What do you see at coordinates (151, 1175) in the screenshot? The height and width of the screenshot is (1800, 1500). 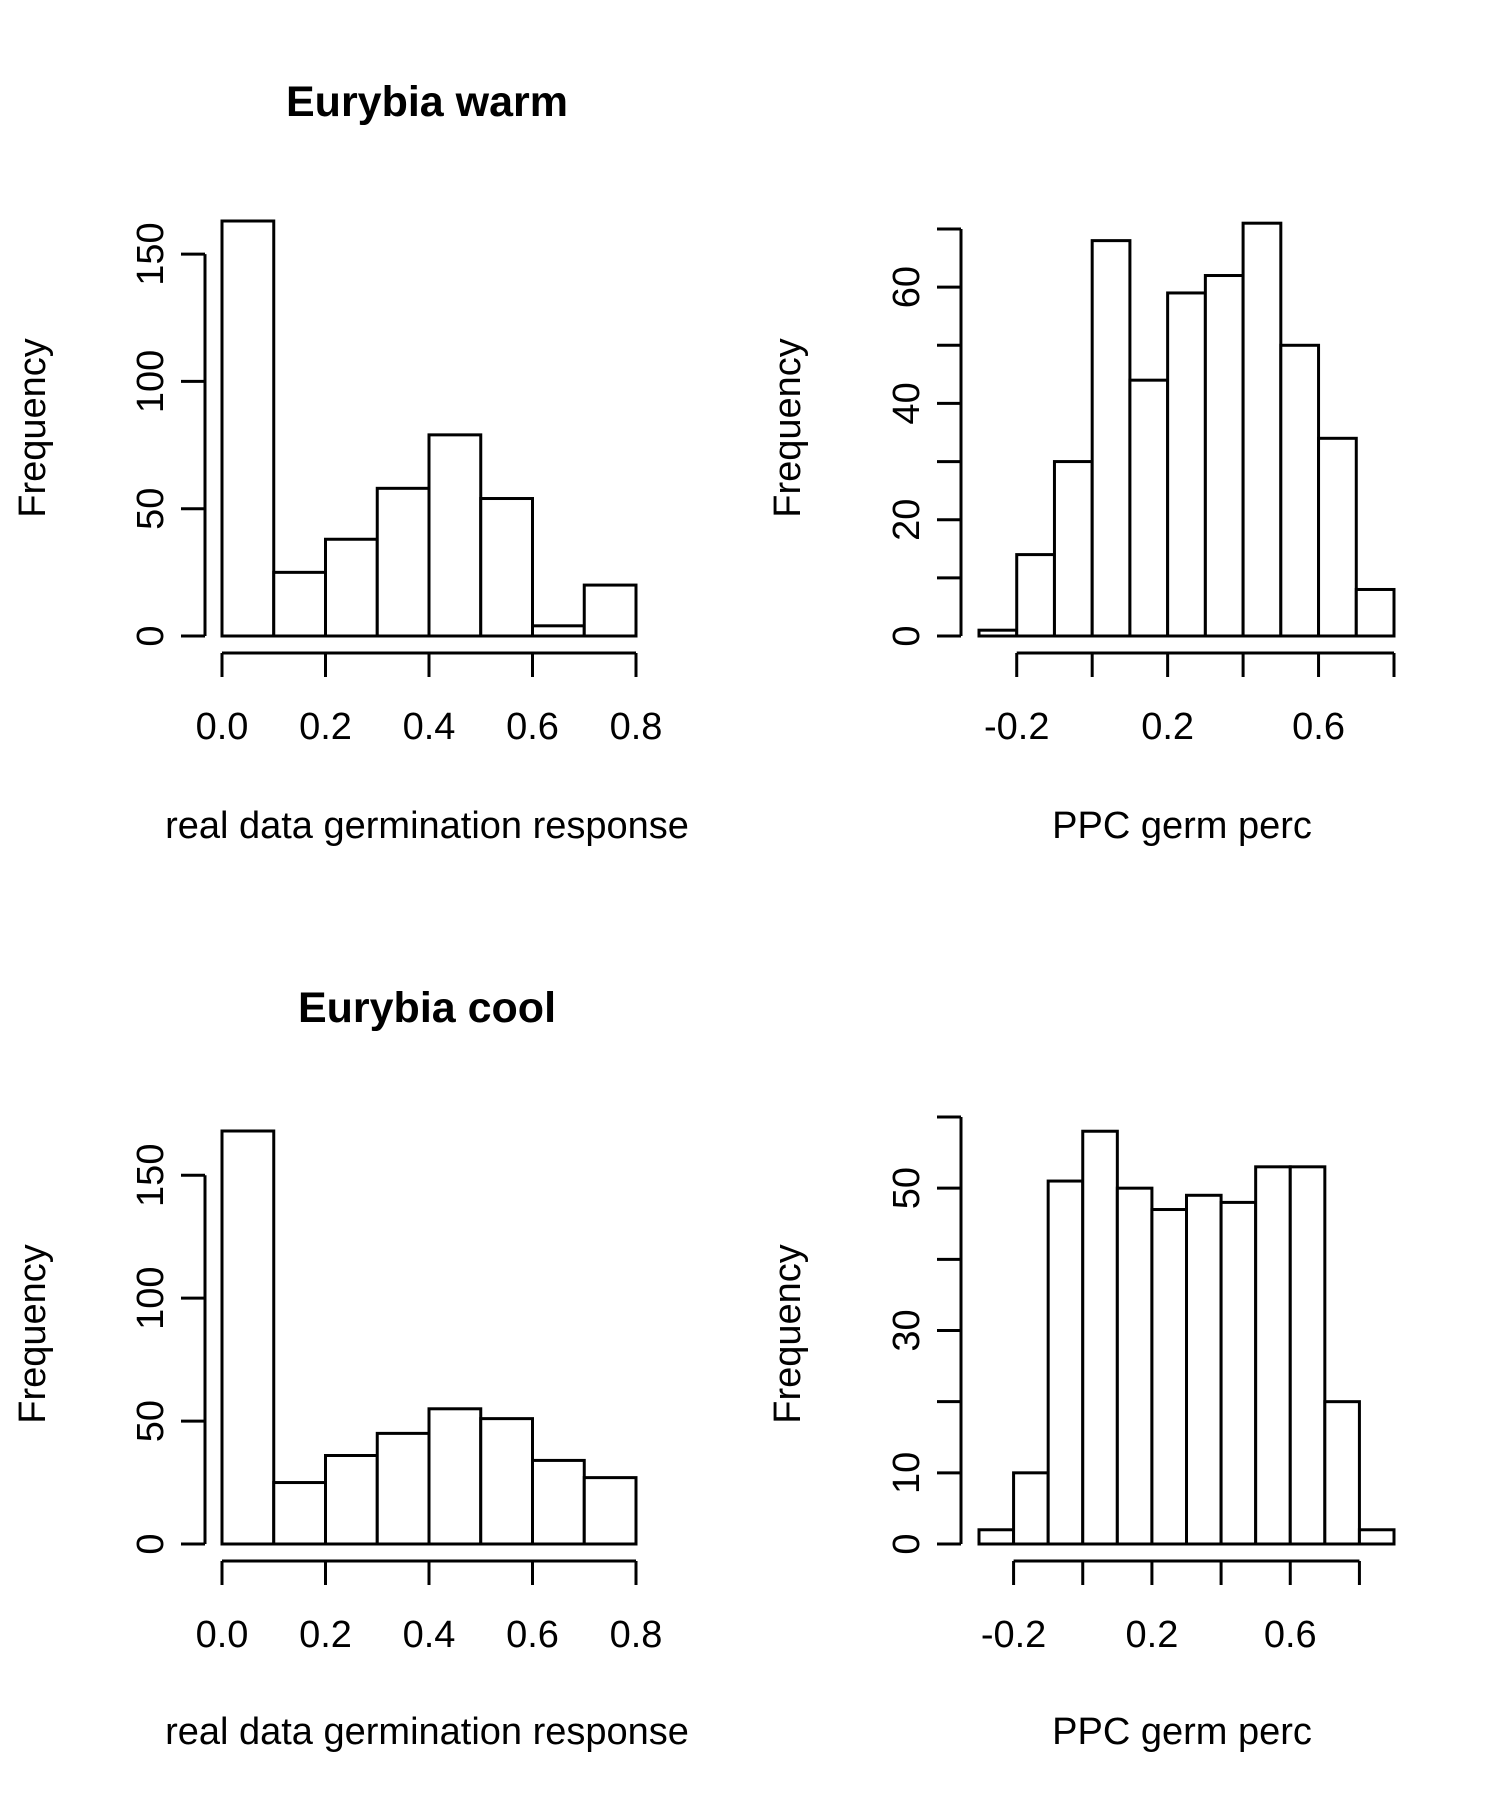 I see `panel-3-y-tick-label-150: 150` at bounding box center [151, 1175].